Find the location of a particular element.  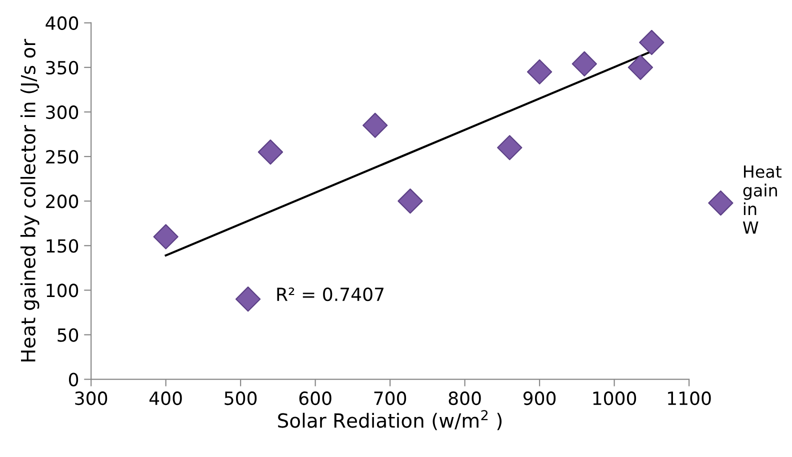

y-axis-title: Heat gained by collector in (J/s or is located at coordinates (30, 200).